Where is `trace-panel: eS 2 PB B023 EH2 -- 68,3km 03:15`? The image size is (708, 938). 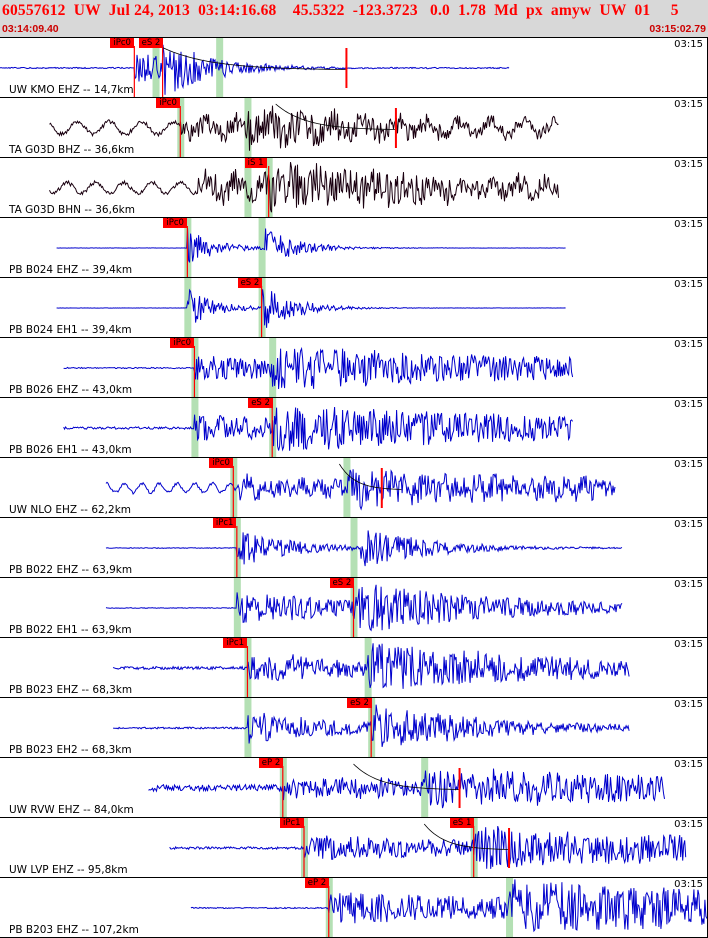
trace-panel: eS 2 PB B023 EH2 -- 68,3km 03:15 is located at coordinates (353, 728).